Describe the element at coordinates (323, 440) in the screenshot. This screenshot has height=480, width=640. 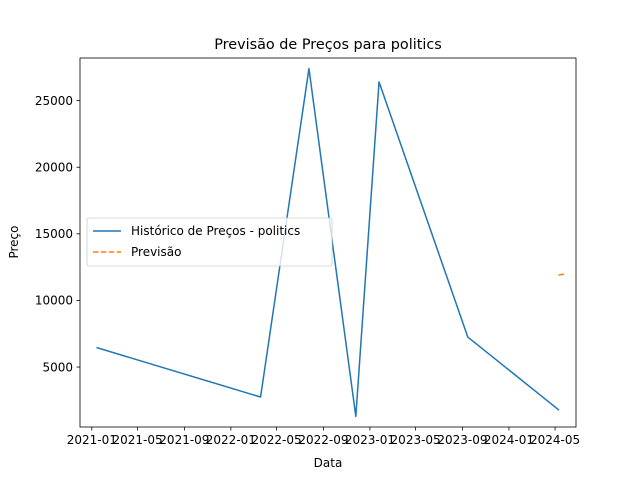
I see `x-tick-label: 2022-09` at that location.